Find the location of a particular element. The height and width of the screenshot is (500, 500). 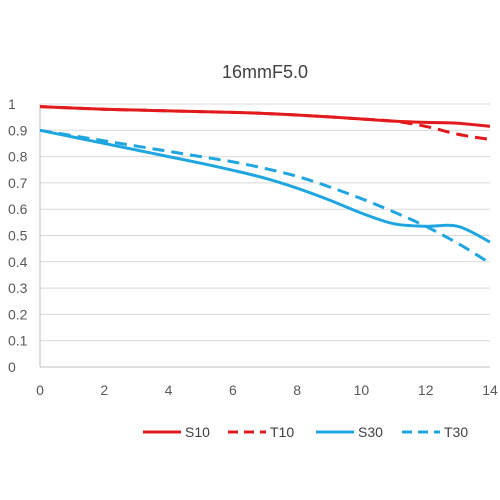

x-tick-label: 12 is located at coordinates (426, 390).